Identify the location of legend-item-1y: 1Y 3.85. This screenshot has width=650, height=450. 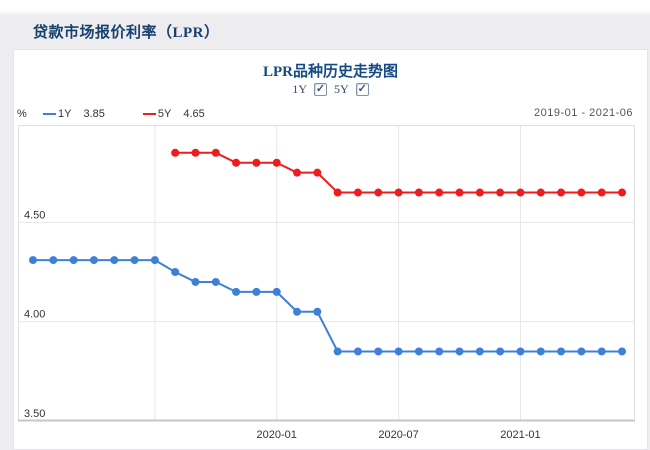
(74, 114).